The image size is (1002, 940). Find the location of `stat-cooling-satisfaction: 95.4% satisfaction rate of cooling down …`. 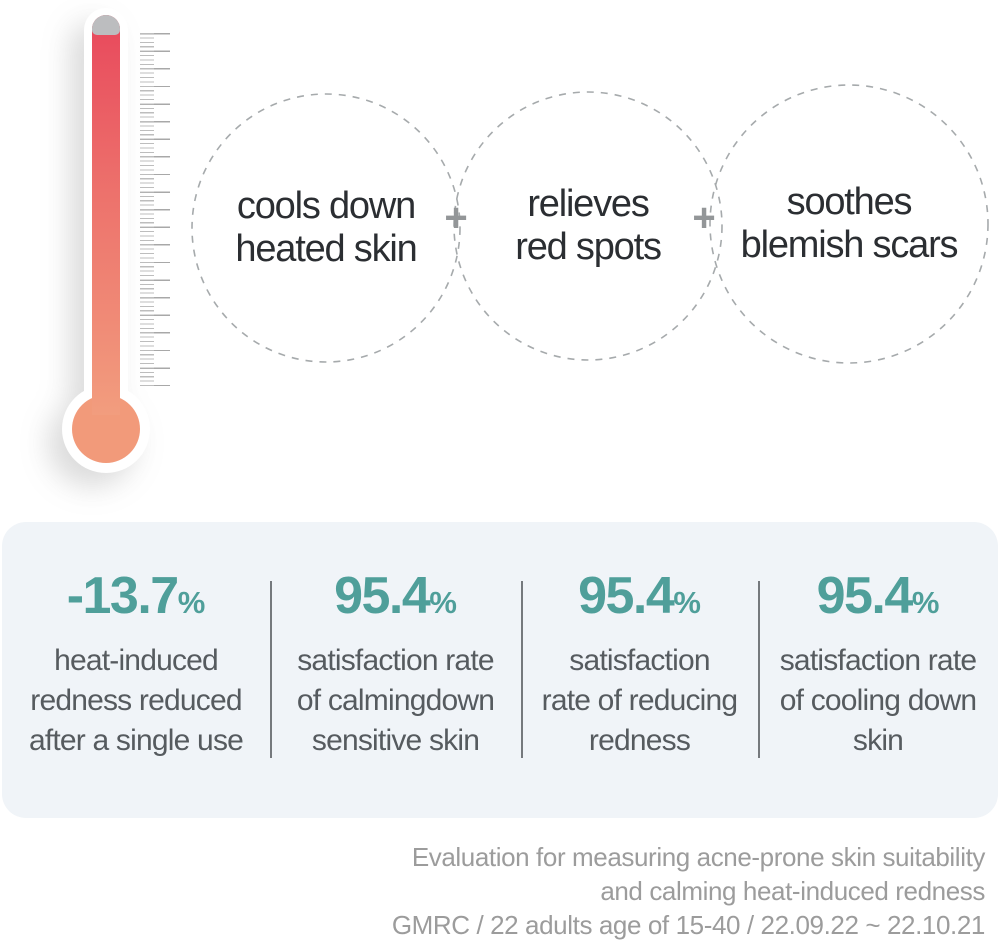

stat-cooling-satisfaction: 95.4% satisfaction rate of cooling down … is located at coordinates (878, 670).